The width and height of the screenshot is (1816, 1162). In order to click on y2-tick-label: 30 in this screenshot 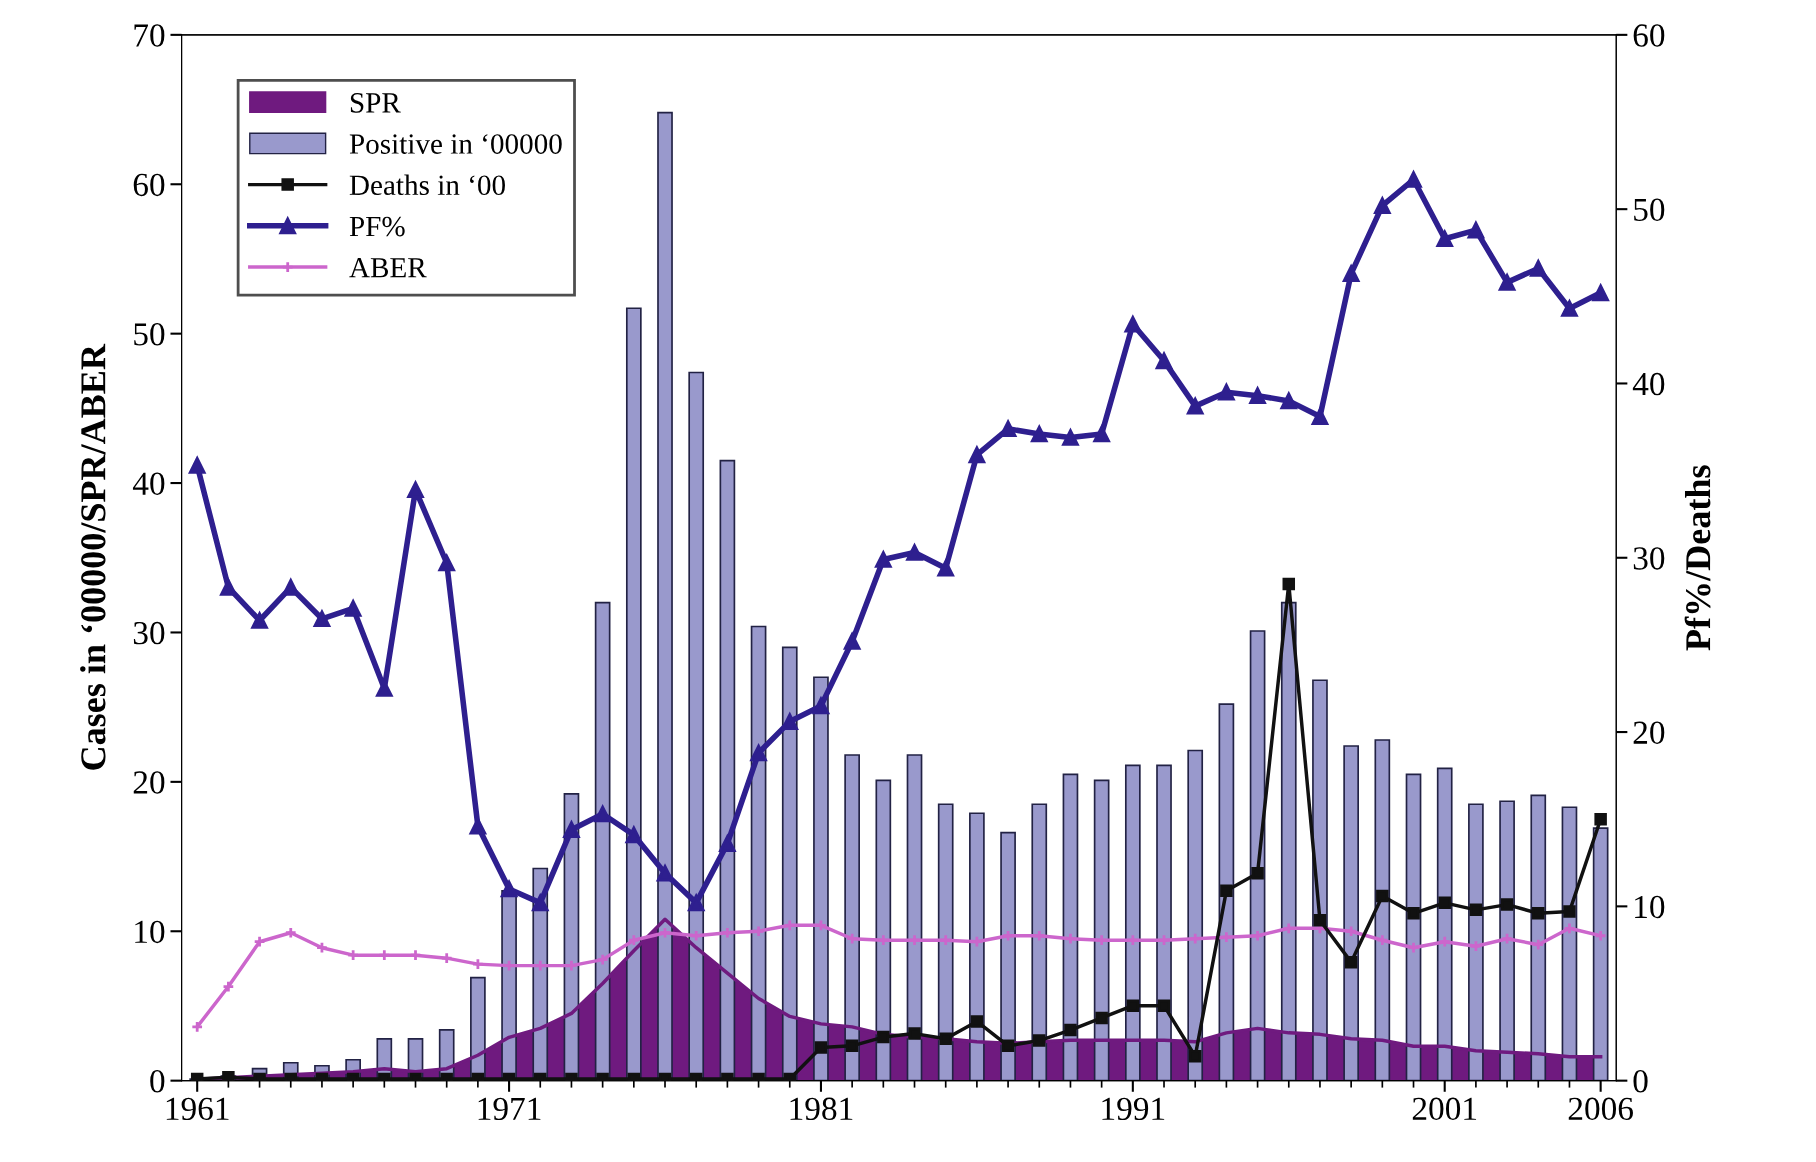, I will do `click(1649, 558)`.